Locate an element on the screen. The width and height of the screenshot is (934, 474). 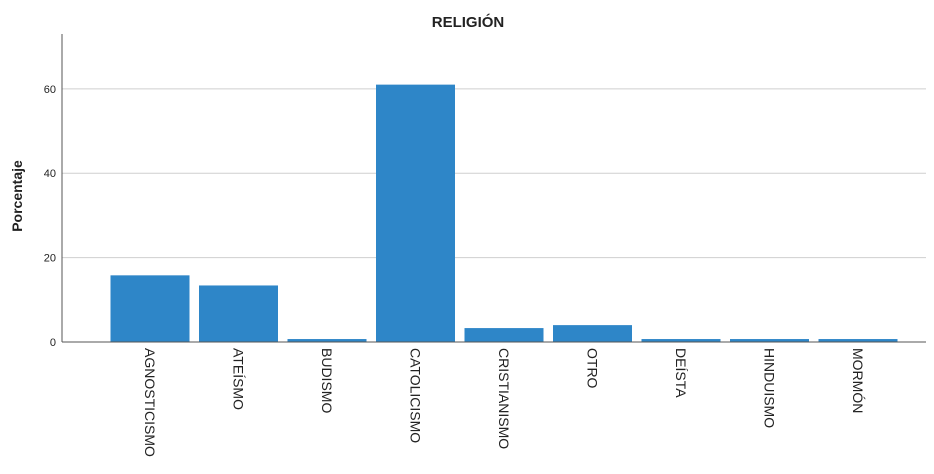
bar-hinduismo is located at coordinates (769, 340).